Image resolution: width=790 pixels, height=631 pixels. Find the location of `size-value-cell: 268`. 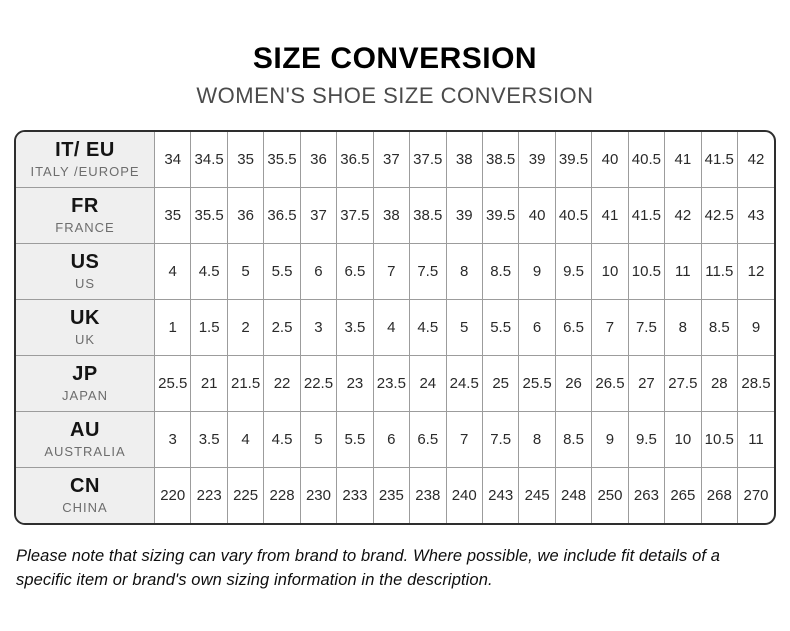

size-value-cell: 268 is located at coordinates (719, 495).